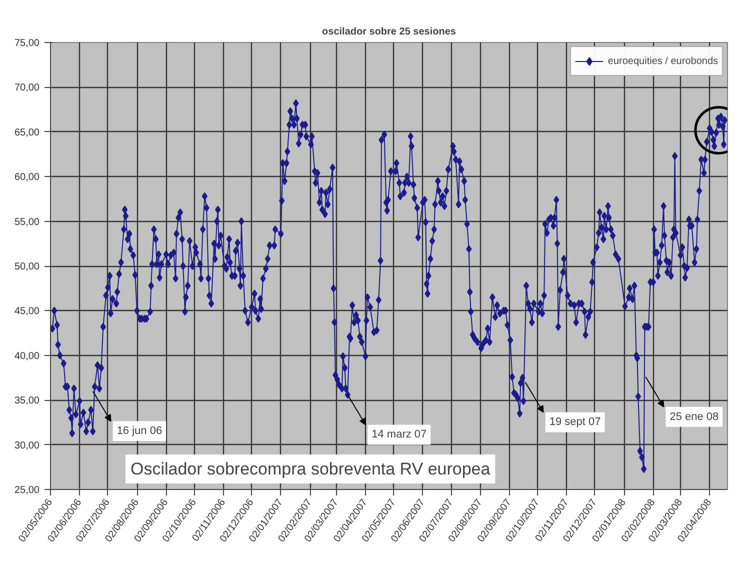  Describe the element at coordinates (663, 61) in the screenshot. I see `legend-label: euroequities / eurobonds` at that location.